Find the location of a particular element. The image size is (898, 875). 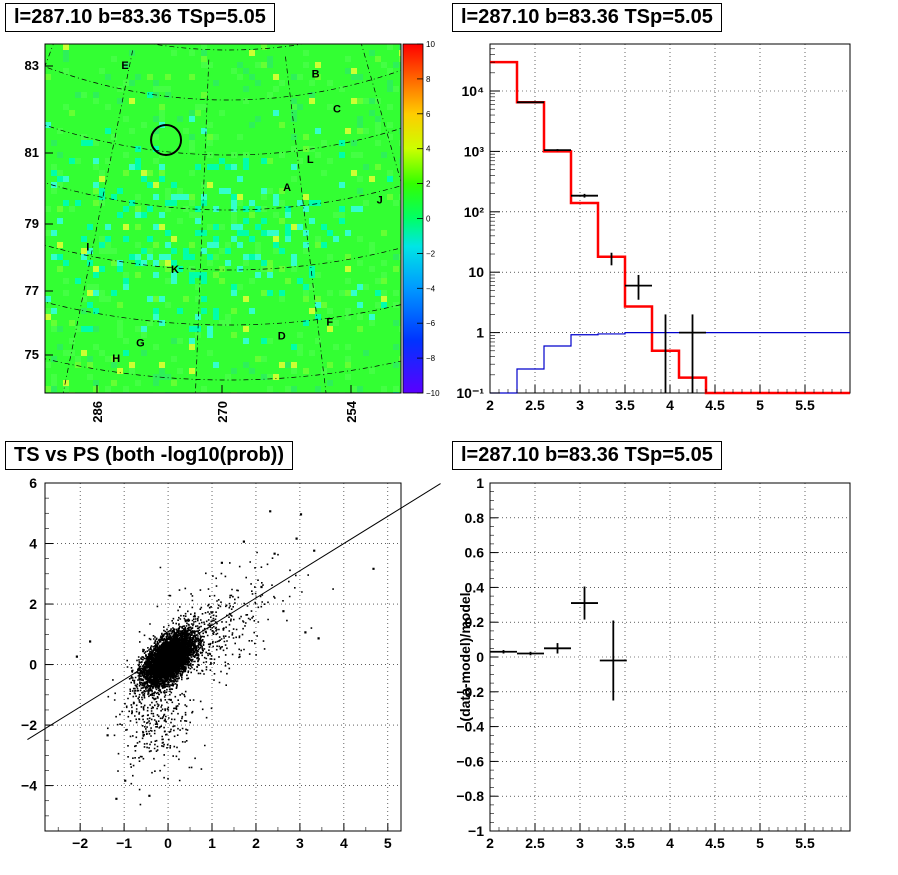

colorbar-tick-label: 2 is located at coordinates (428, 184).